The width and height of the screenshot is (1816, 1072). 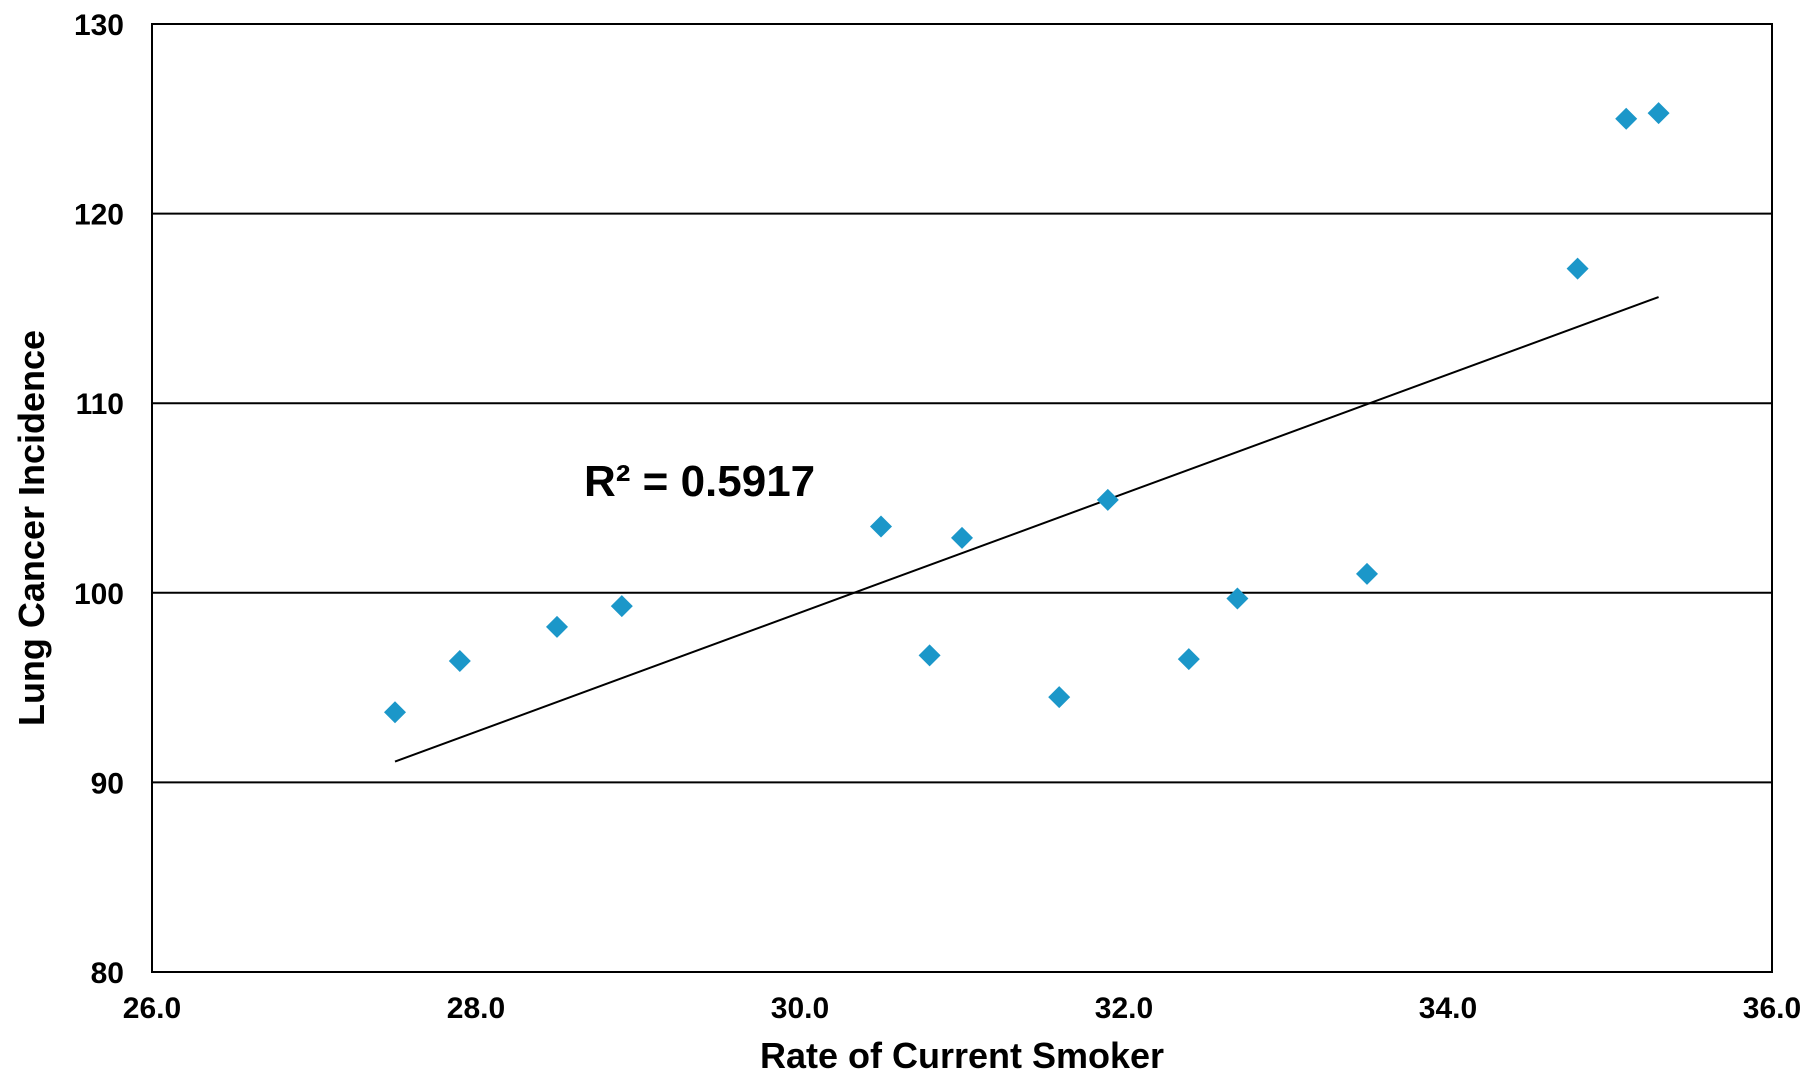 I want to click on y-axis-title: Lung Cancer Incidence, so click(x=31, y=528).